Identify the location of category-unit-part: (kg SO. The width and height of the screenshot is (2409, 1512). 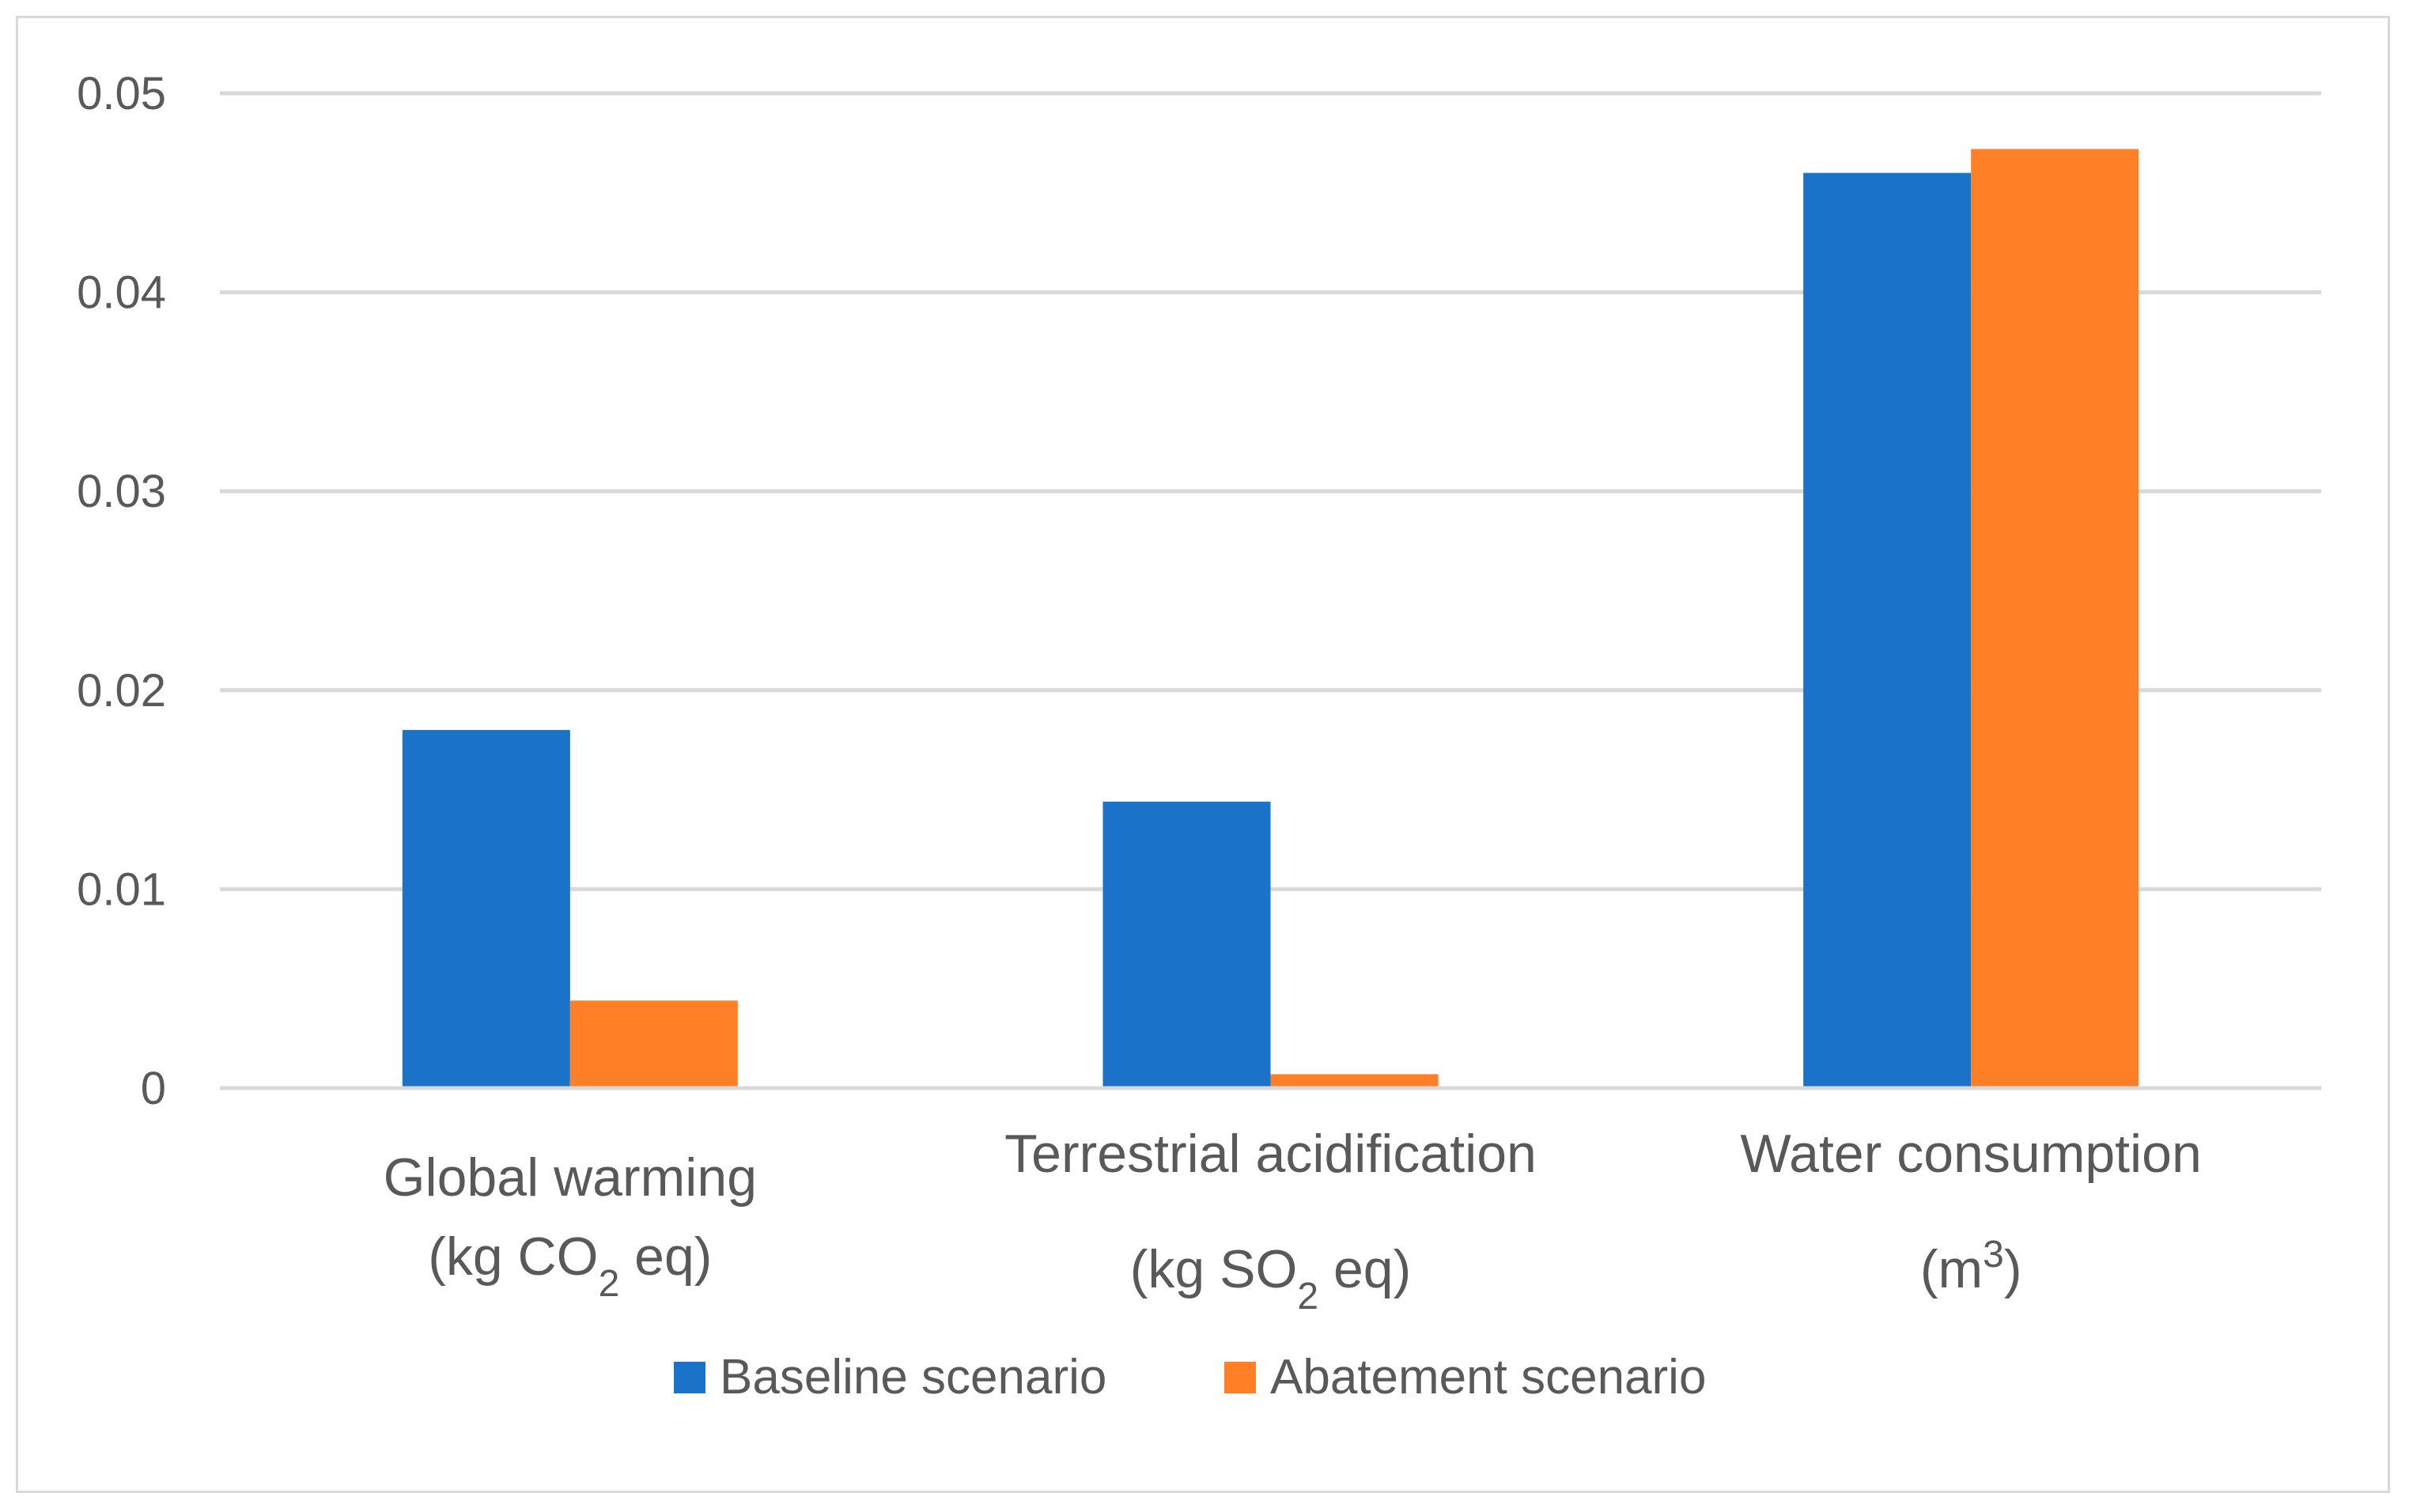
(1214, 1269).